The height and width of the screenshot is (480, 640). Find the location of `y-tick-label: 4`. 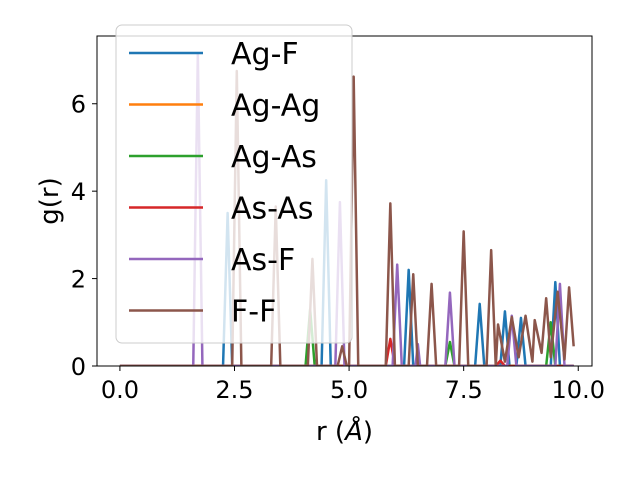

y-tick-label: 4 is located at coordinates (78, 192).